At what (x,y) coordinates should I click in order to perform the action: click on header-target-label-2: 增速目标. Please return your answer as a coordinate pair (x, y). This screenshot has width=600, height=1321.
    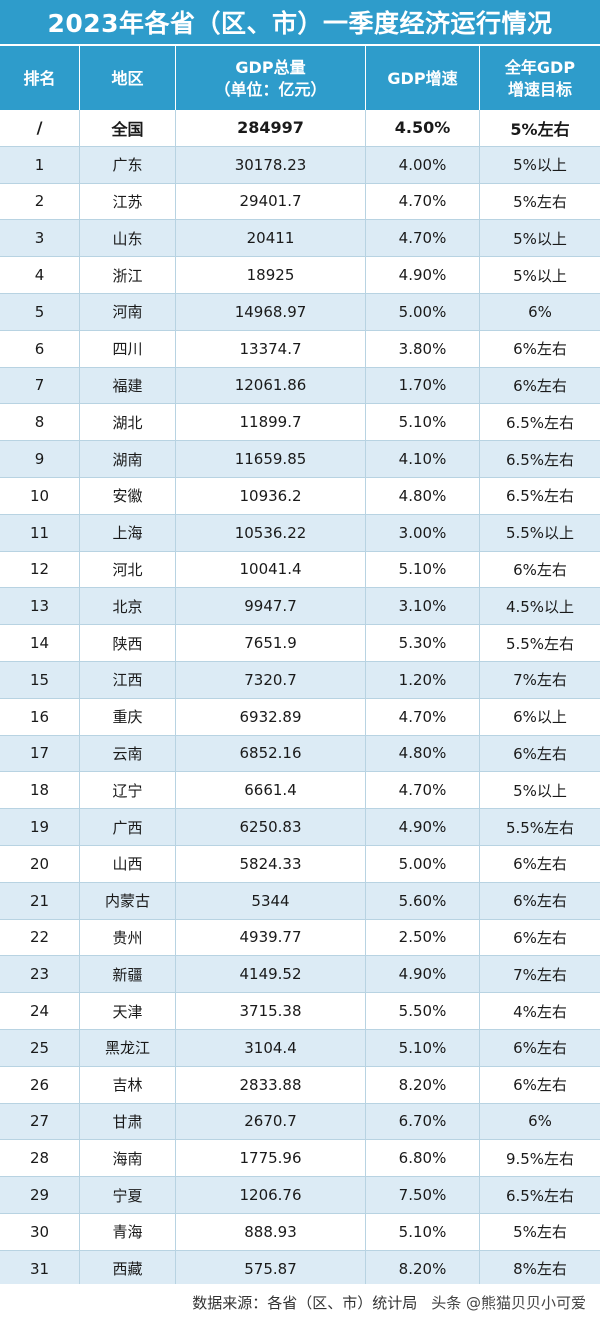
    Looking at the image, I should click on (539, 89).